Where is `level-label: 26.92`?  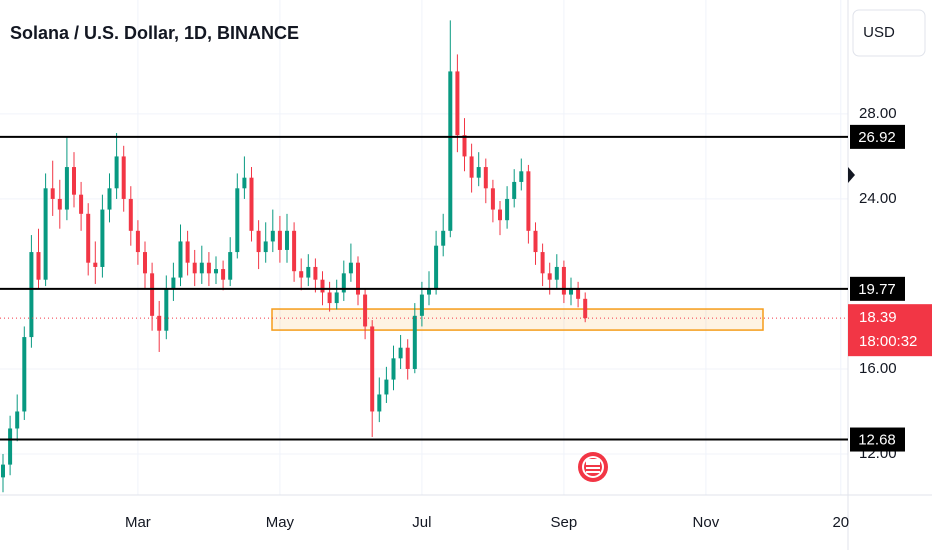 level-label: 26.92 is located at coordinates (877, 137).